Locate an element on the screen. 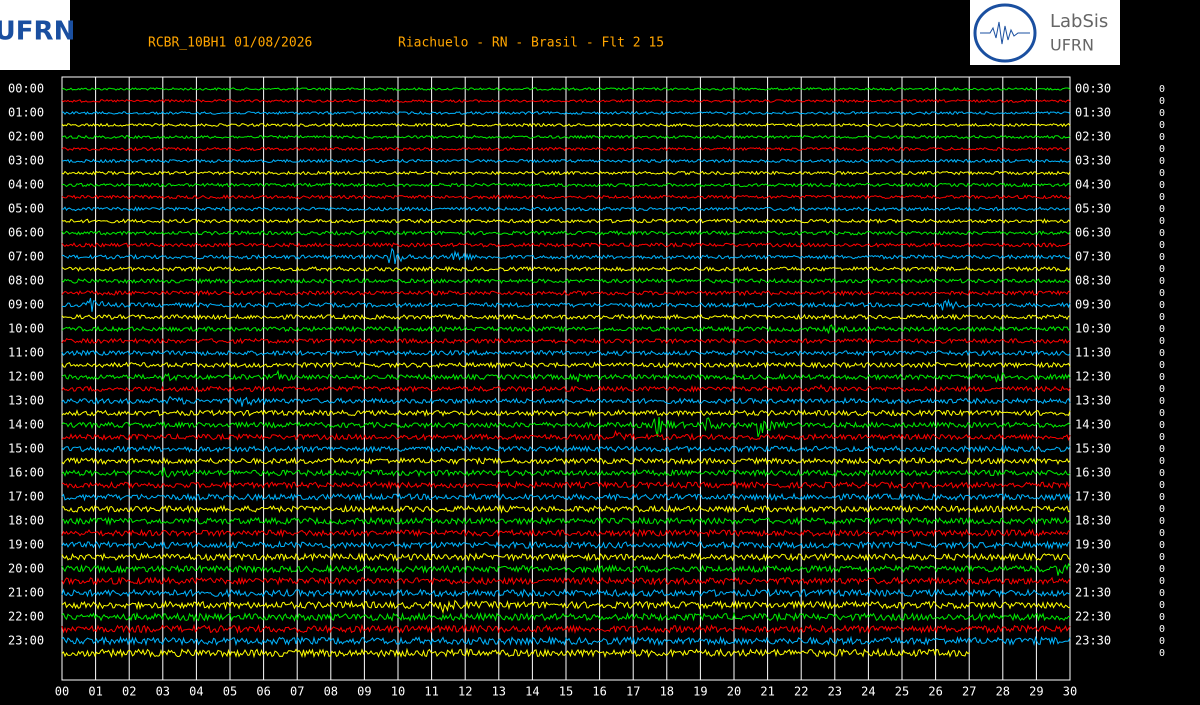  row-label: 17:00 is located at coordinates (26, 497).